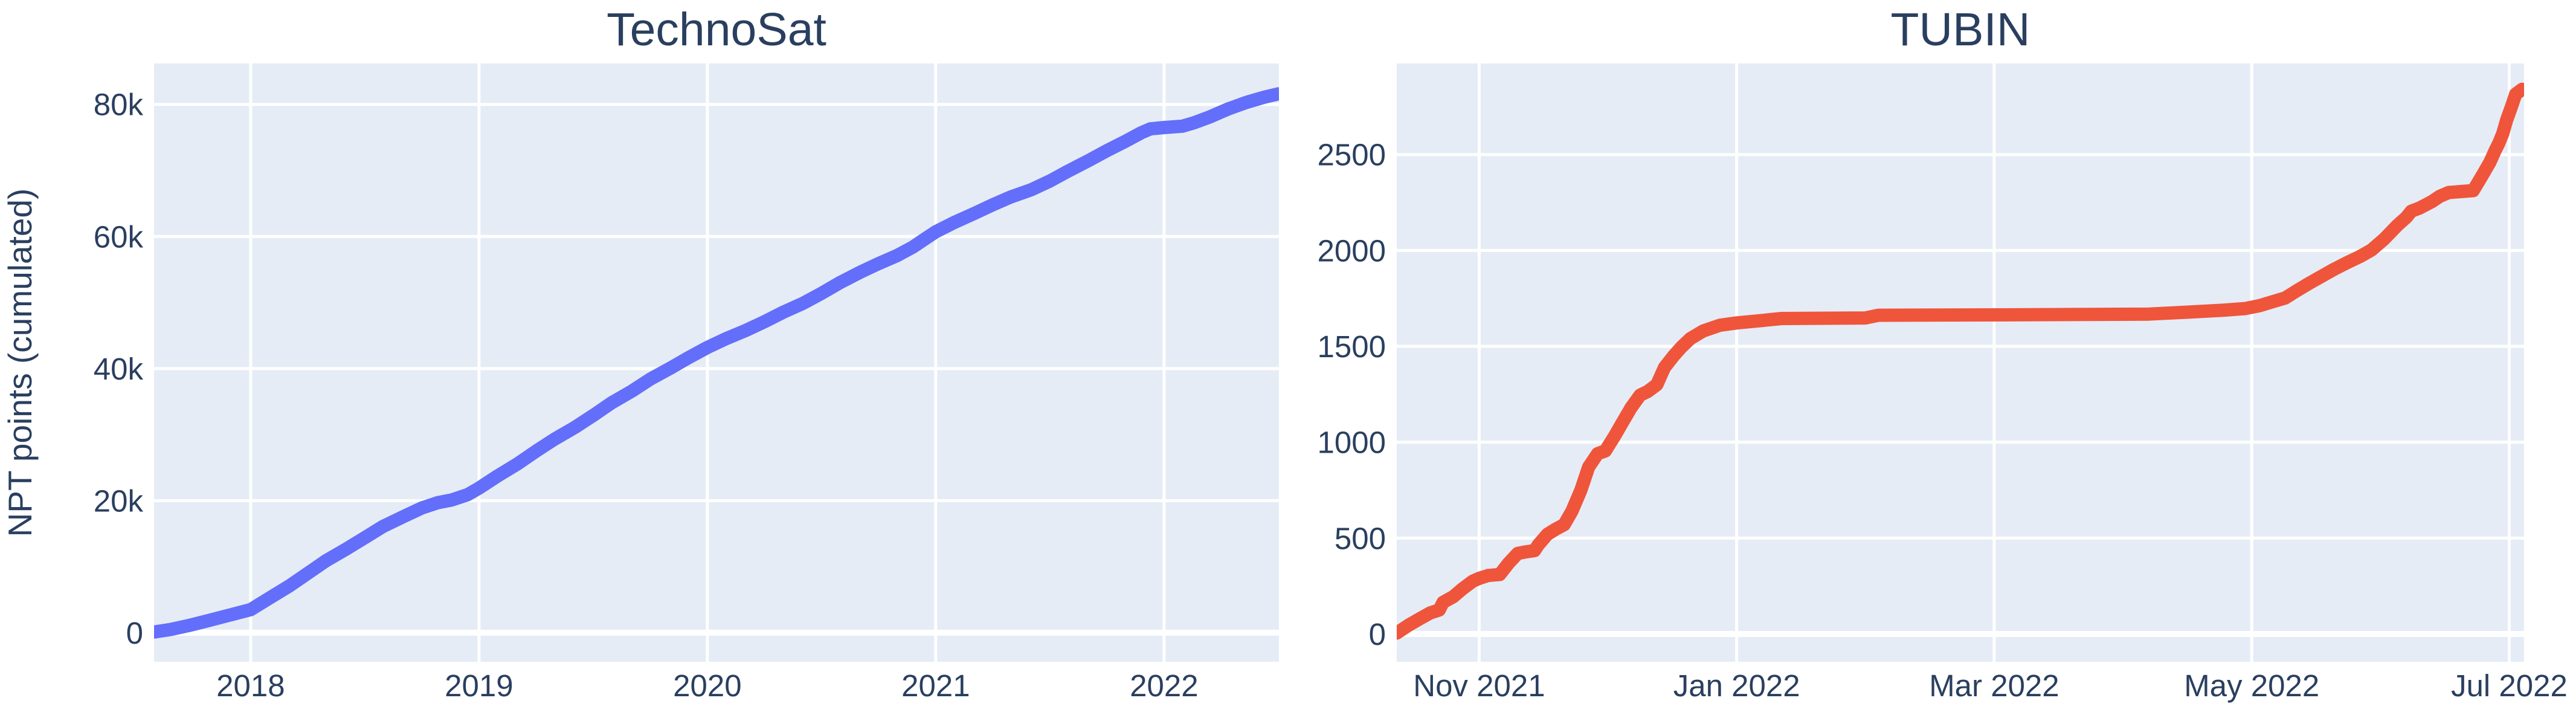  Describe the element at coordinates (1352, 346) in the screenshot. I see `y-tick-label: 1500` at that location.